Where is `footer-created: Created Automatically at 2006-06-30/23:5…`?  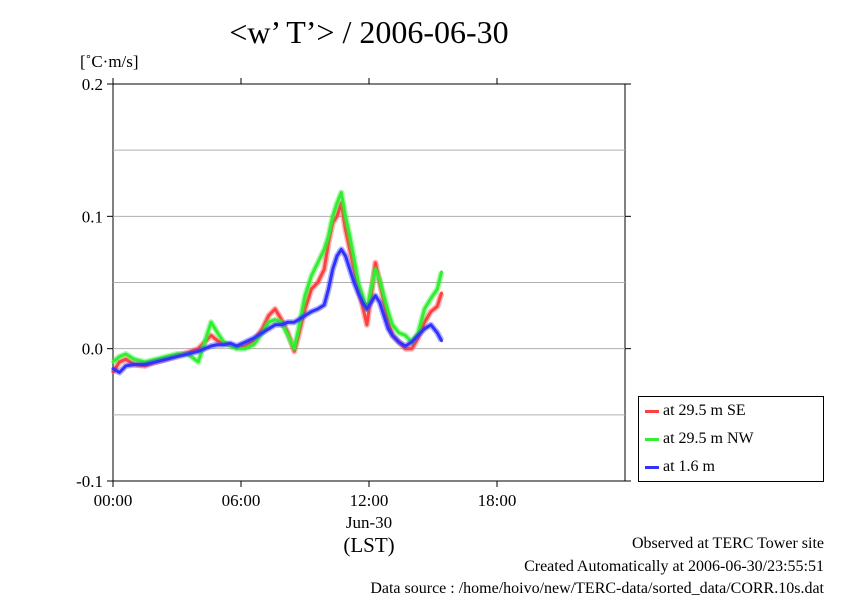
footer-created: Created Automatically at 2006-06-30/23:5… is located at coordinates (674, 566).